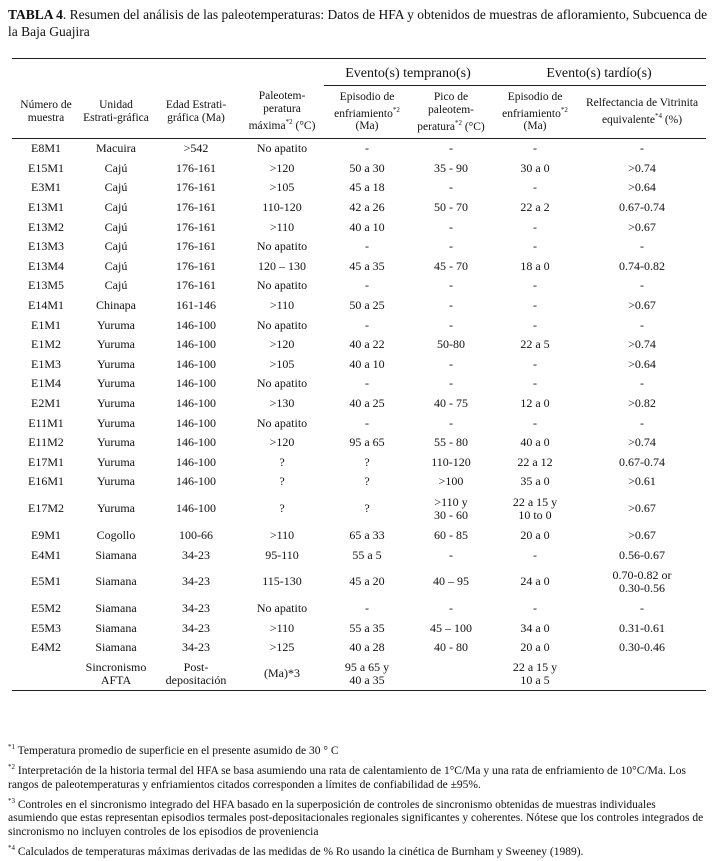 The width and height of the screenshot is (716, 861). I want to click on table-cell: E2M1, so click(46, 403).